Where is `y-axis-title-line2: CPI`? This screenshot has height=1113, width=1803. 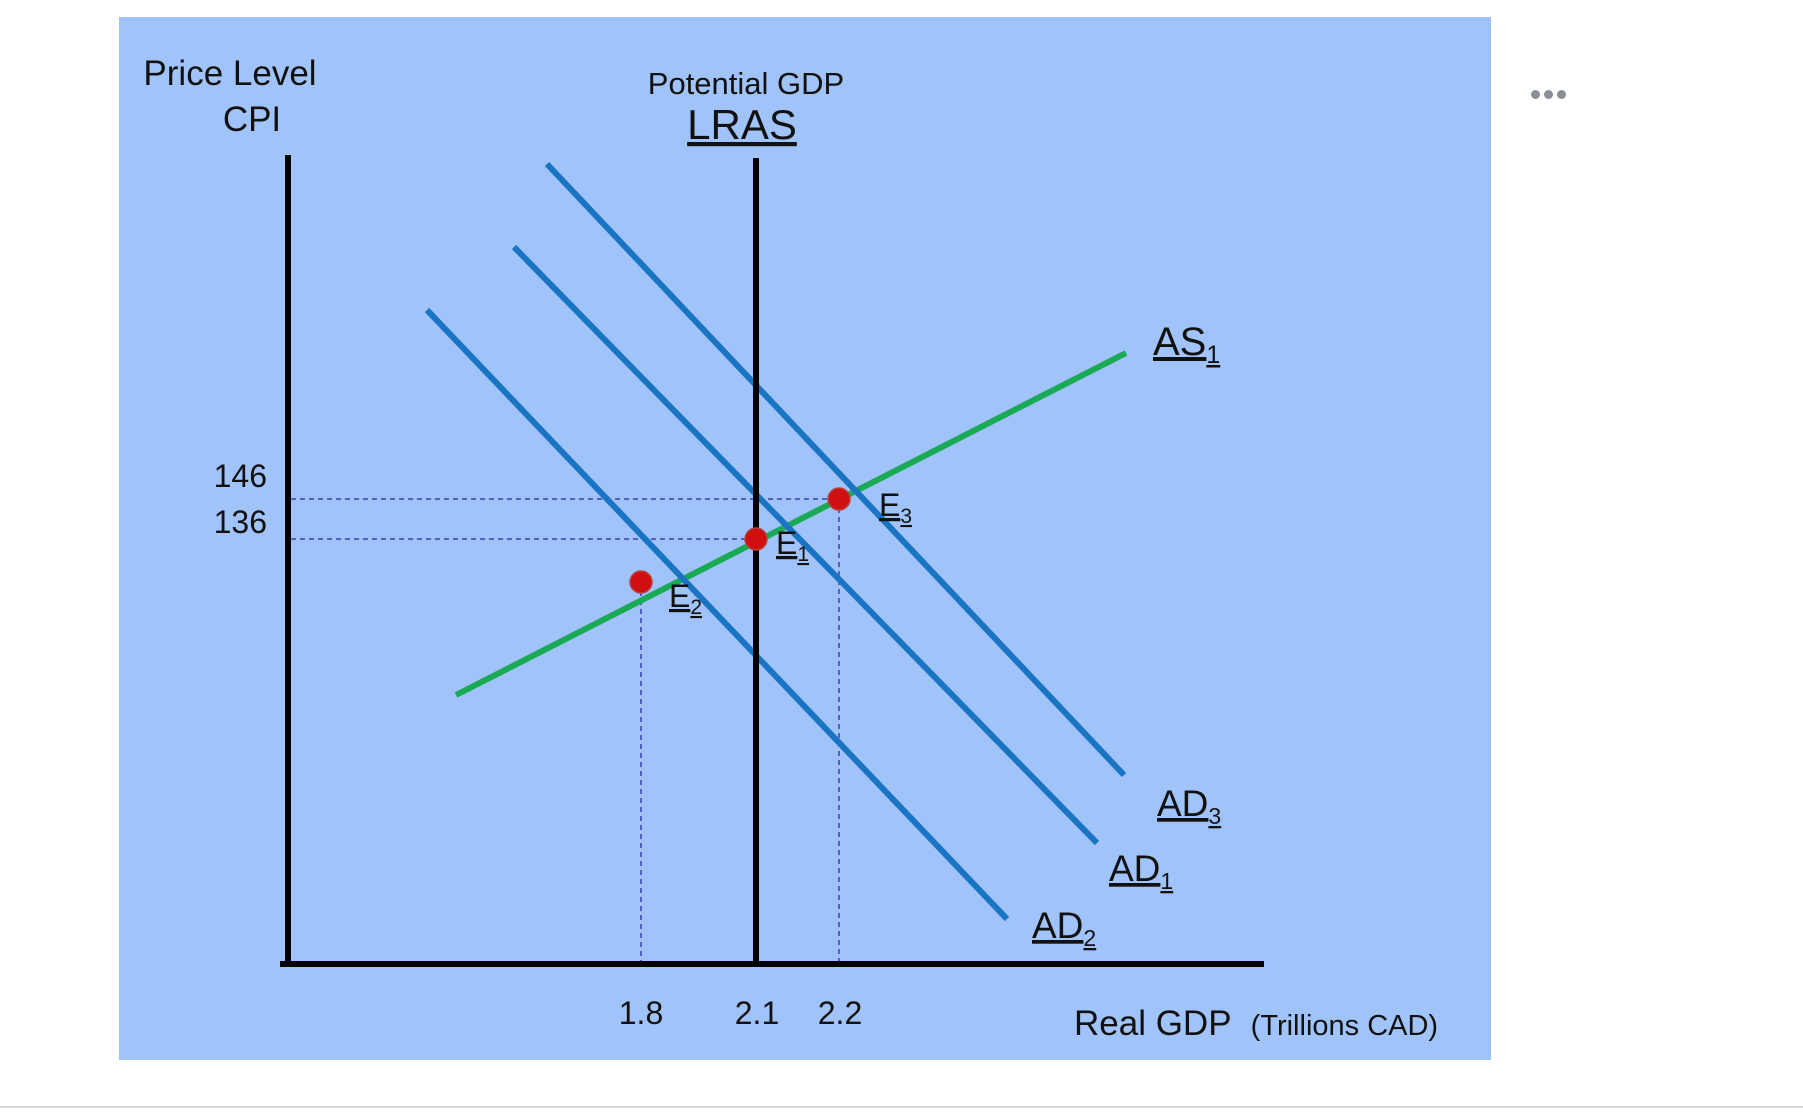 y-axis-title-line2: CPI is located at coordinates (252, 119).